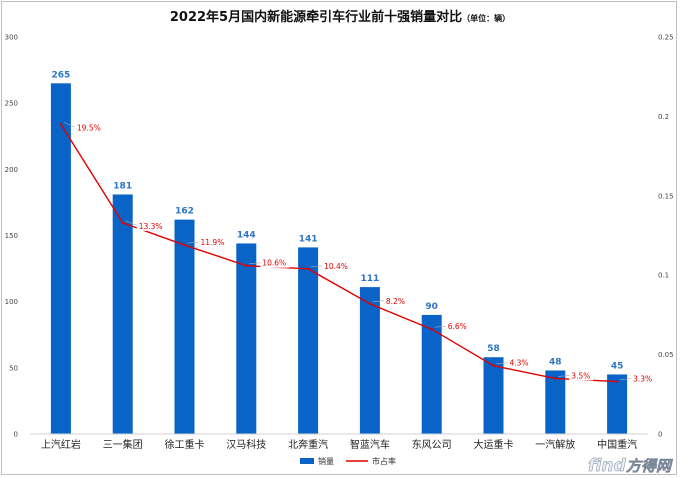 The height and width of the screenshot is (478, 680). I want to click on y2-tick-label: 0.05, so click(666, 355).